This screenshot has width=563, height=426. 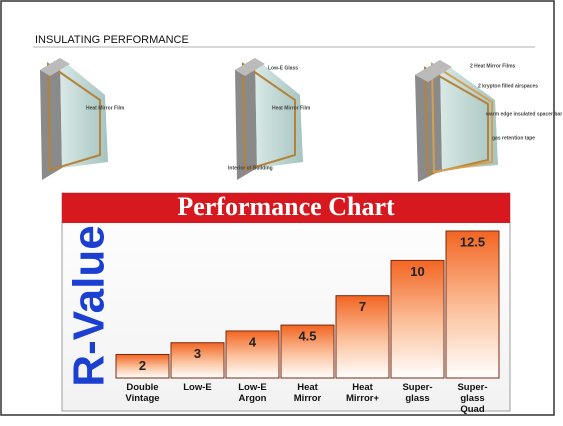 What do you see at coordinates (283, 68) in the screenshot?
I see `diagram-label: Low-E Glass` at bounding box center [283, 68].